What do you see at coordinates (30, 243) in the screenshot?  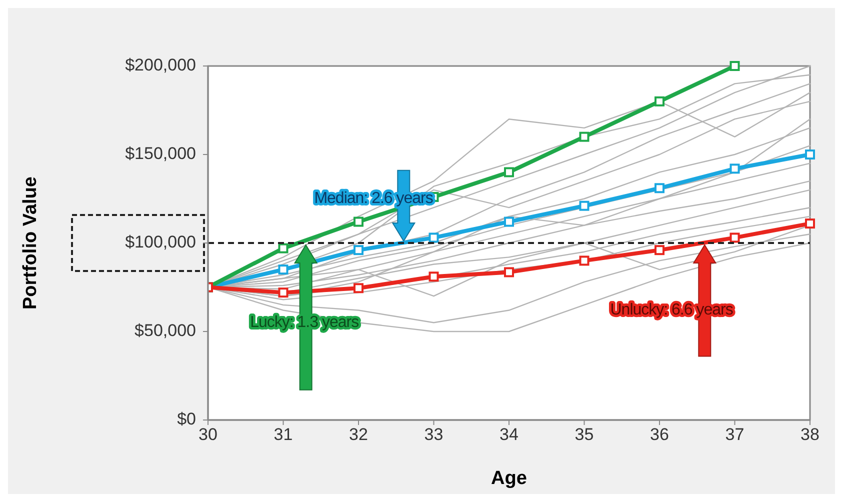 I see `y-axis-title: Portfolio Value` at bounding box center [30, 243].